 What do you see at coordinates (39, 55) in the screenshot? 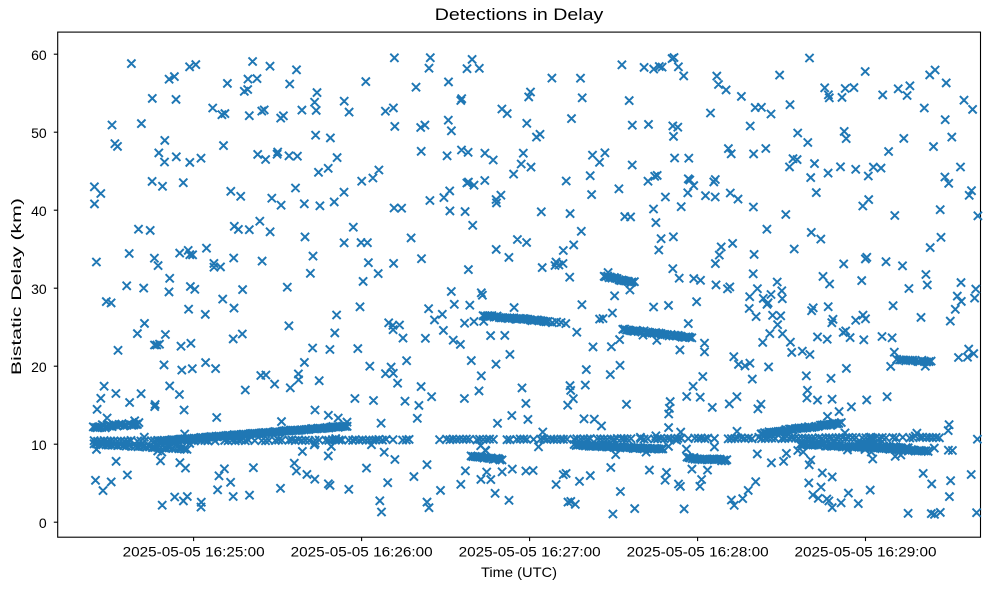
I see `svg-text: 60` at bounding box center [39, 55].